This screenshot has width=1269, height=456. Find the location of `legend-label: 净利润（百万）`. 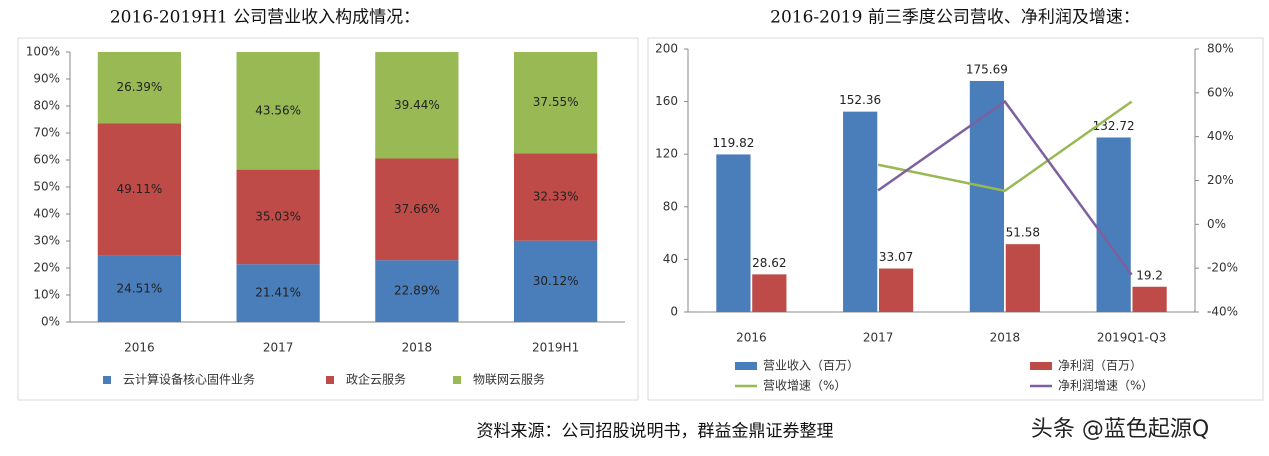

legend-label: 净利润（百万） is located at coordinates (1100, 366).